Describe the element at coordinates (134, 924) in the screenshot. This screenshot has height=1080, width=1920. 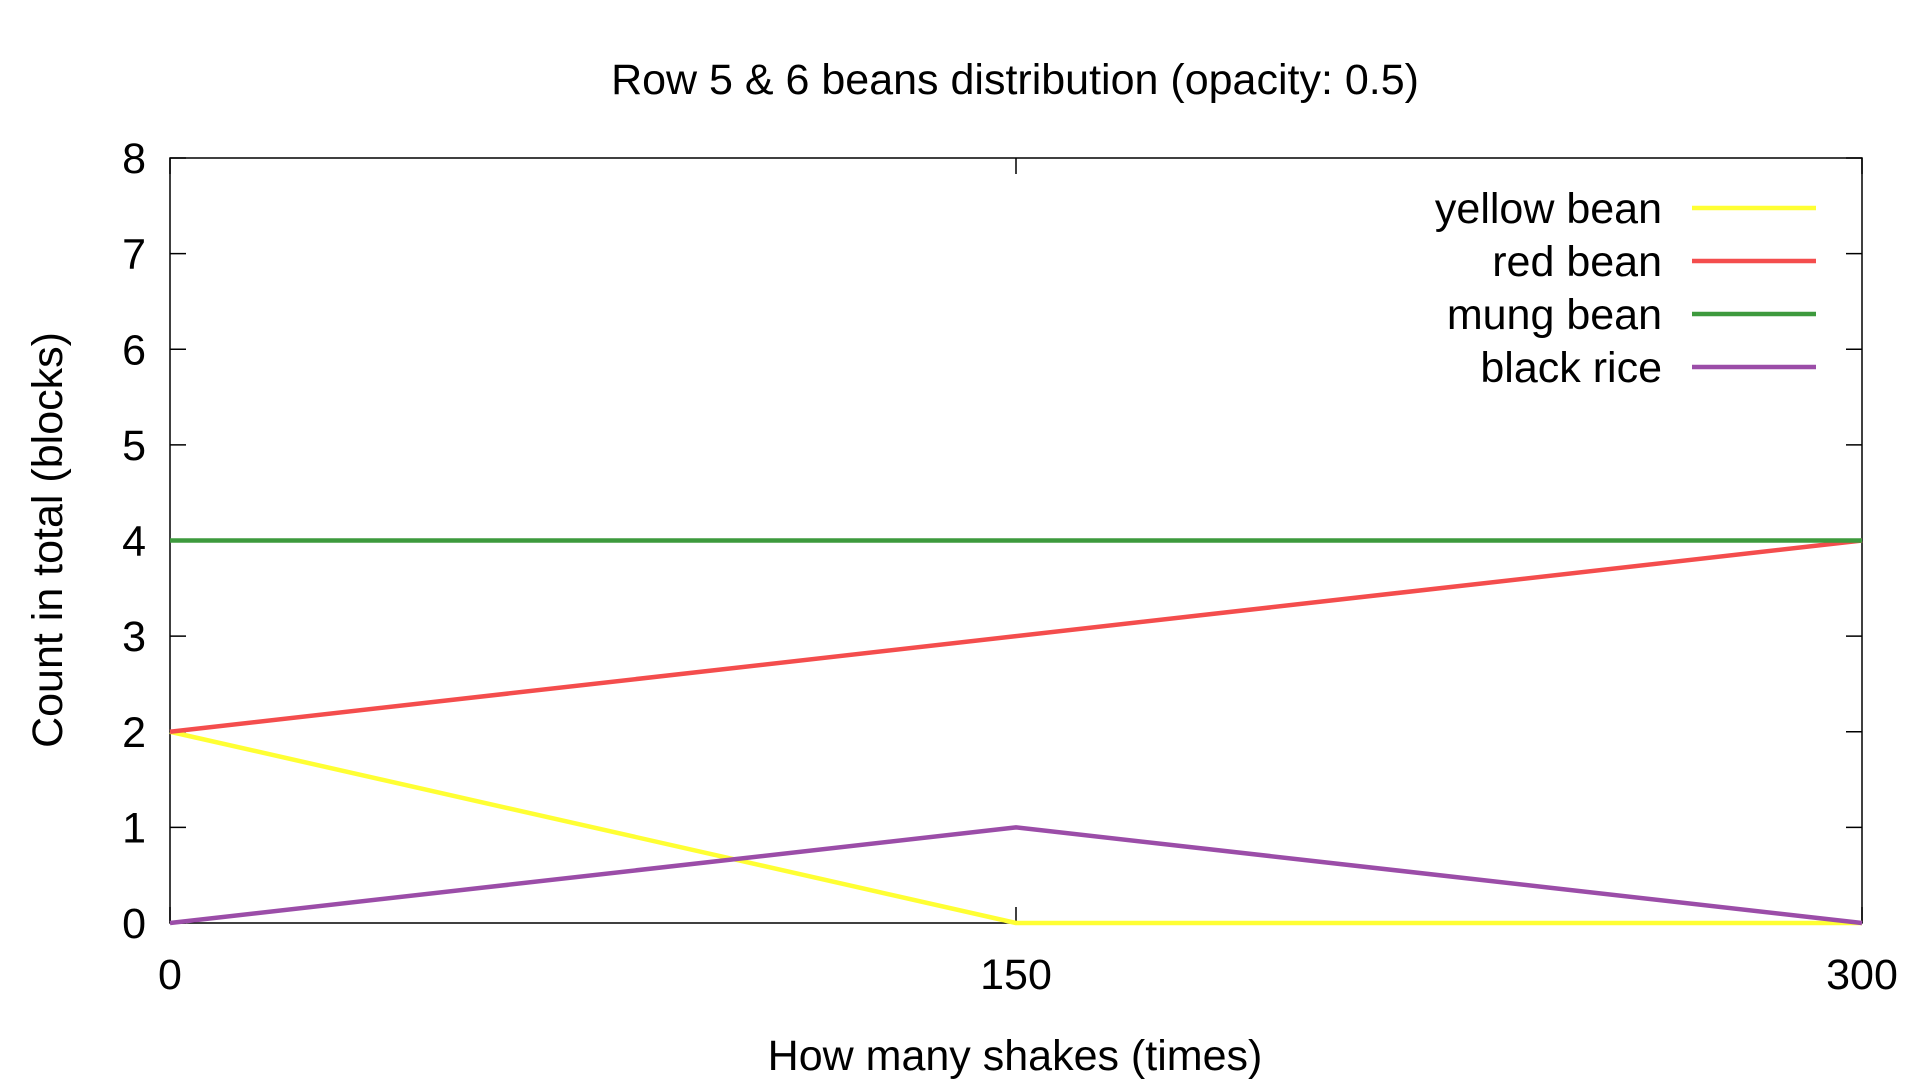
I see `y-tick-label: 0` at that location.